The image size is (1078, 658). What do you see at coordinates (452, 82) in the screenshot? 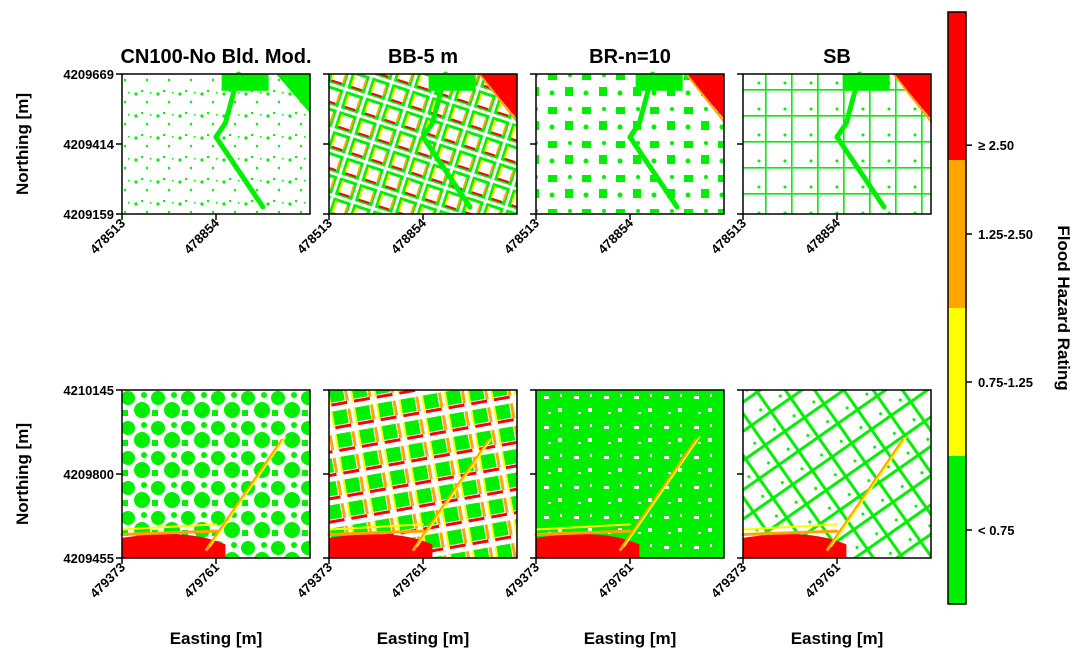
I see `panel-0-1-patch` at bounding box center [452, 82].